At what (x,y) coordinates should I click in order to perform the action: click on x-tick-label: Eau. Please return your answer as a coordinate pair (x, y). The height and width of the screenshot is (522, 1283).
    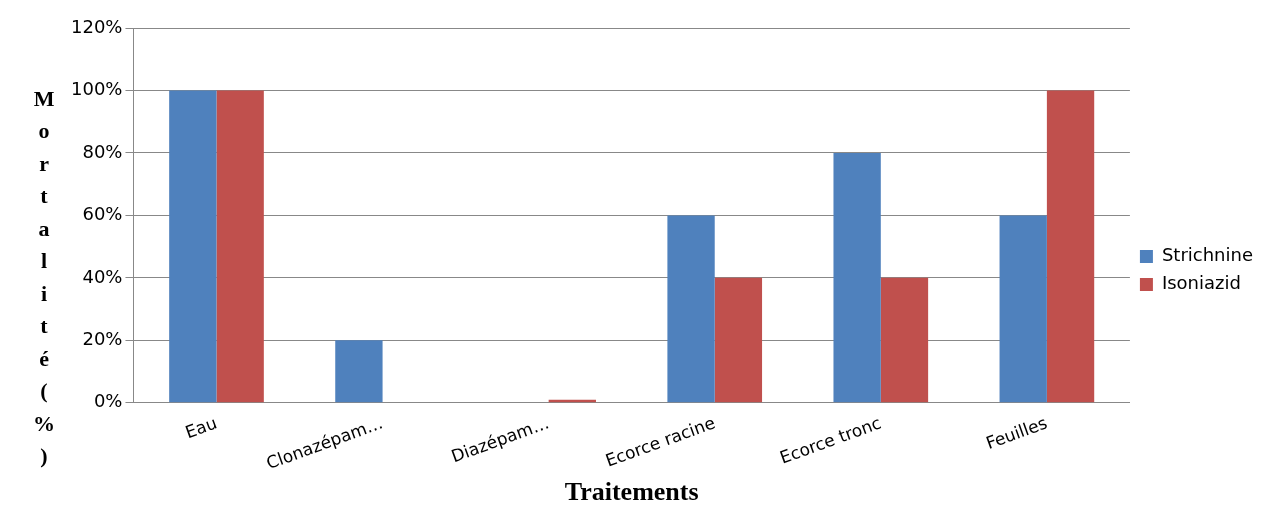
    Looking at the image, I should click on (201, 427).